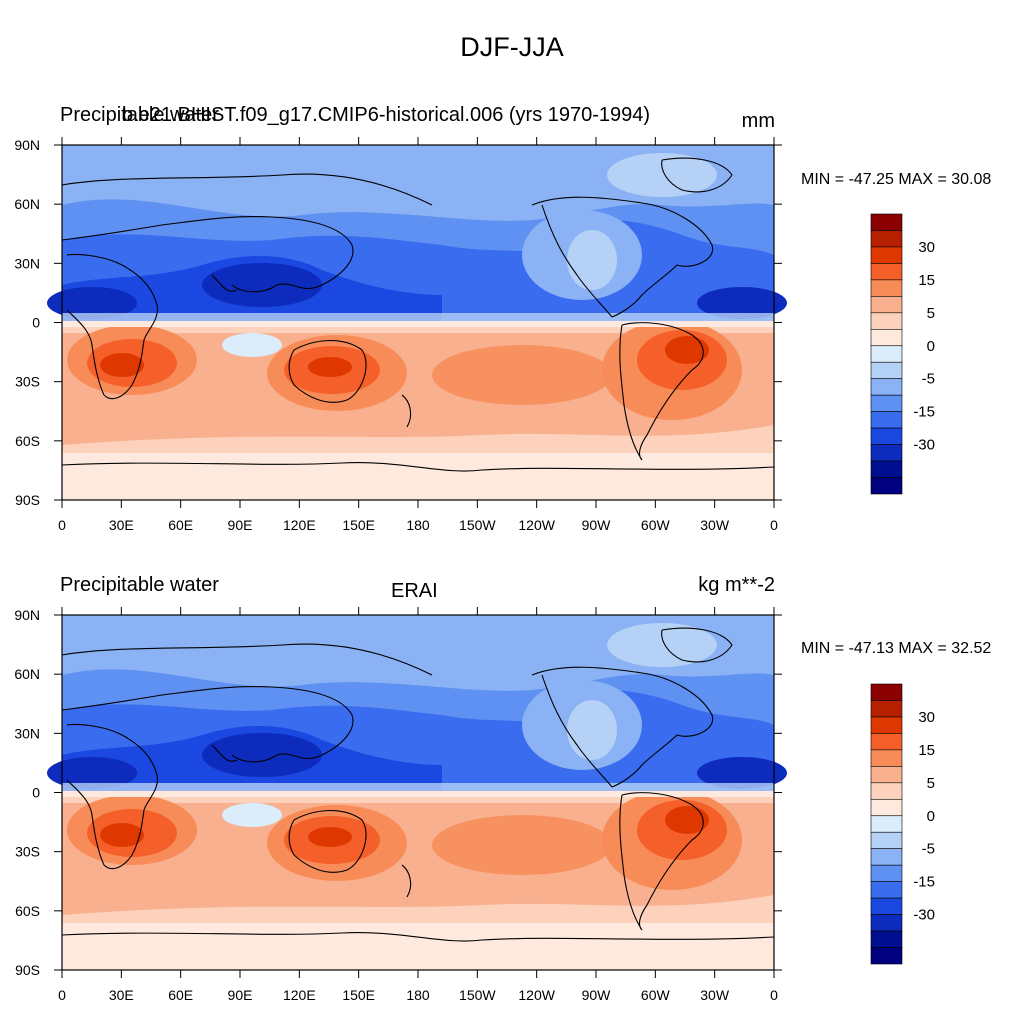  Describe the element at coordinates (896, 179) in the screenshot. I see `panel1-minmax-label: MIN = -47.25 MAX = 30.08` at that location.